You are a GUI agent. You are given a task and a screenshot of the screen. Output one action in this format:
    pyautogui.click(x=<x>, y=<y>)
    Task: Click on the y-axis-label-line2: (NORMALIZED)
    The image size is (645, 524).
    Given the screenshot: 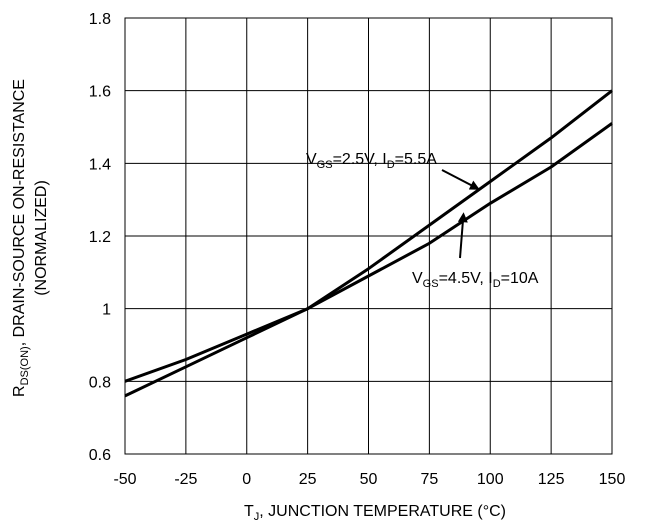 What is the action you would take?
    pyautogui.click(x=41, y=238)
    